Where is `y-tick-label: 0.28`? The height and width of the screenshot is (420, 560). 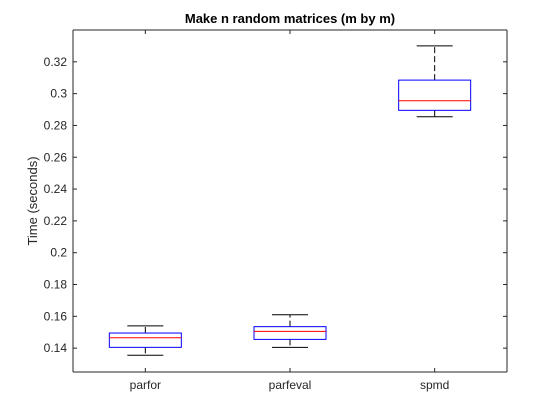 y-tick-label: 0.28 is located at coordinates (56, 125).